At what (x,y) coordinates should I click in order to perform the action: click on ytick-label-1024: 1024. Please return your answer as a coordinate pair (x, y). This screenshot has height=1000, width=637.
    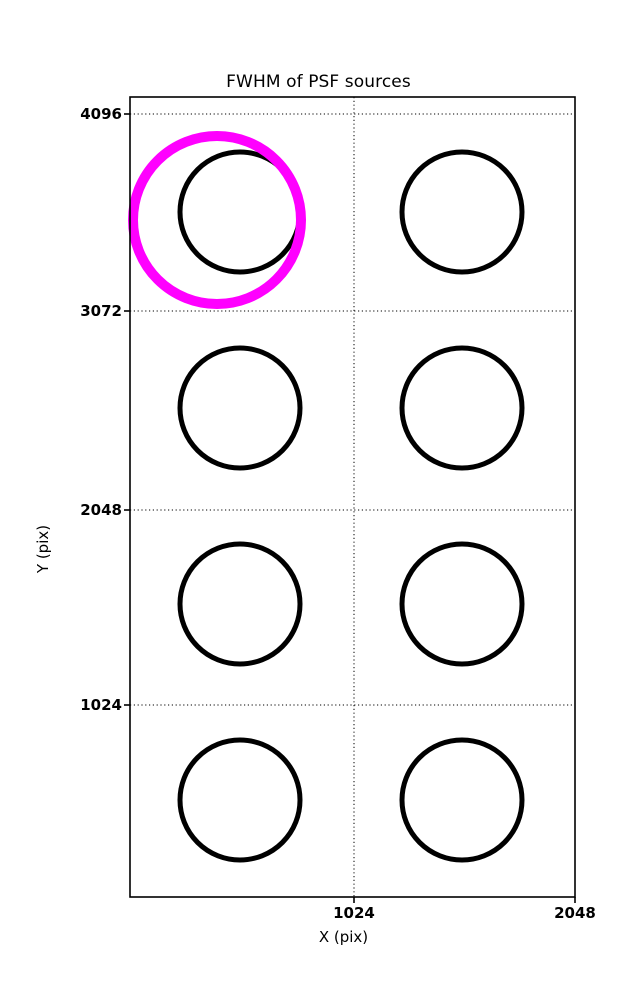
    Looking at the image, I should click on (101, 705).